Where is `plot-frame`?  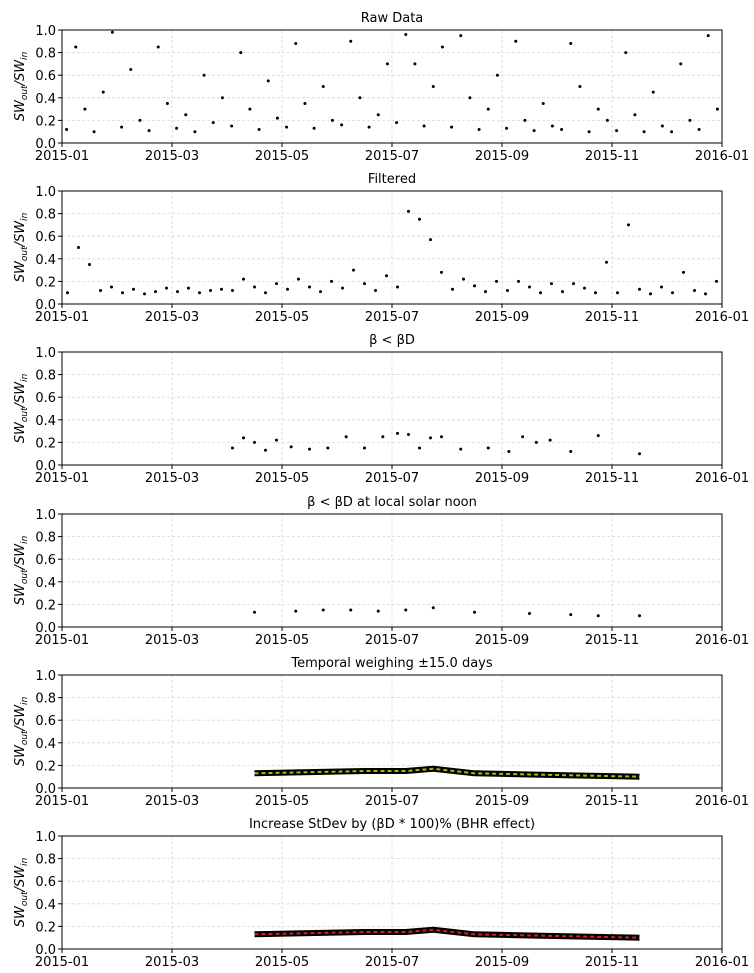 plot-frame is located at coordinates (392, 247).